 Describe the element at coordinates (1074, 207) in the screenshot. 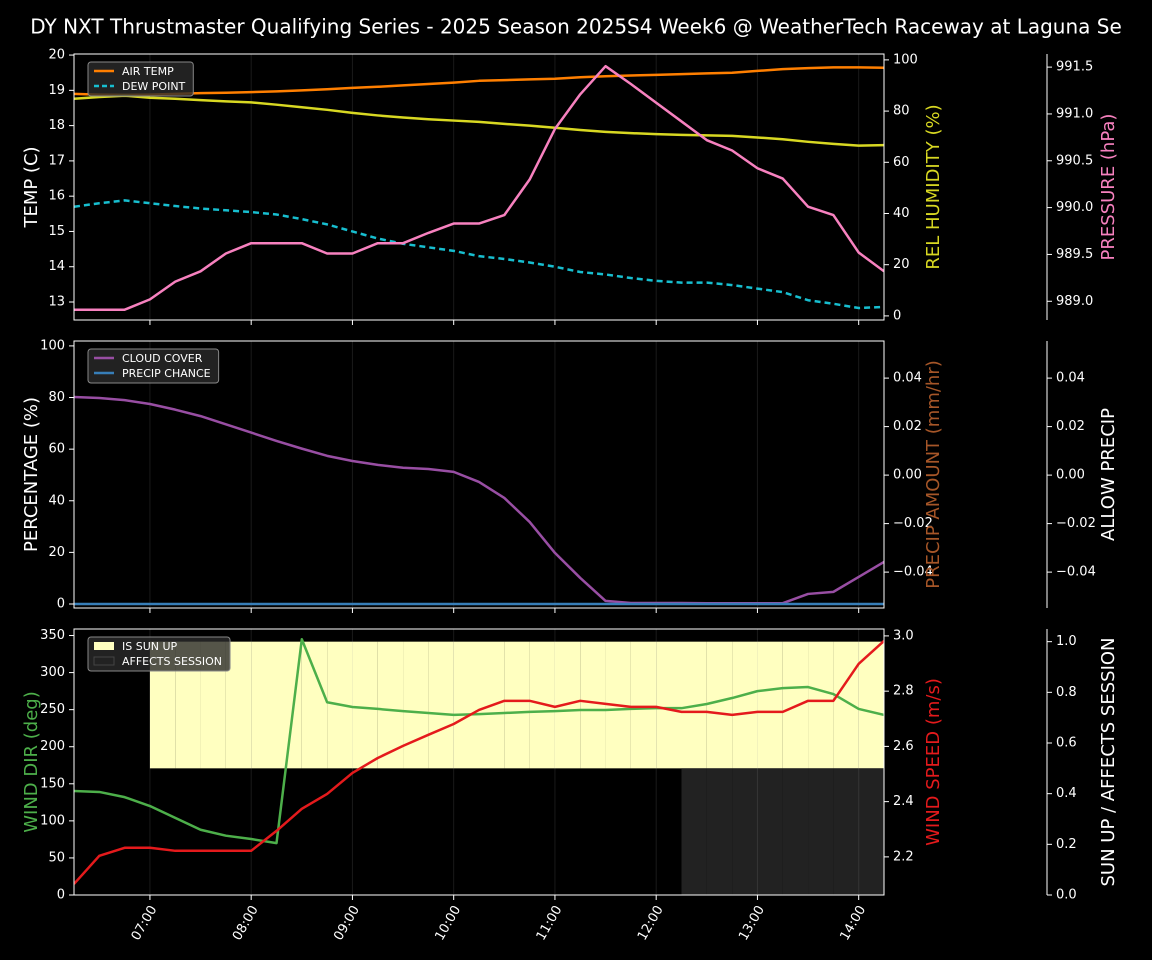

I see `y3-tick-label: 990.0` at that location.